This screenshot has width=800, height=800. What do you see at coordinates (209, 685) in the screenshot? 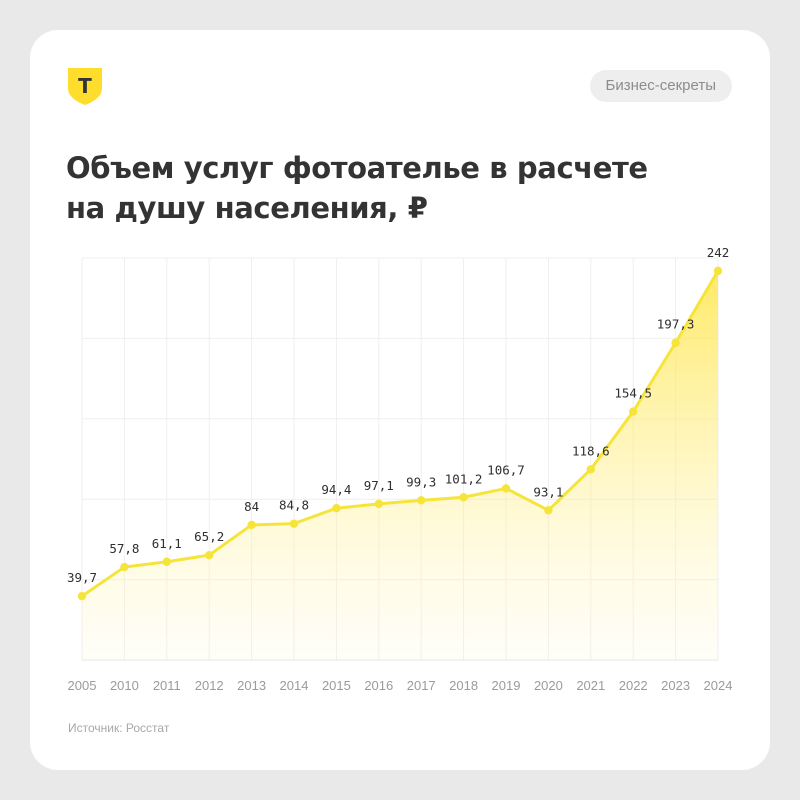
I see `x-tick-label: 2012` at bounding box center [209, 685].